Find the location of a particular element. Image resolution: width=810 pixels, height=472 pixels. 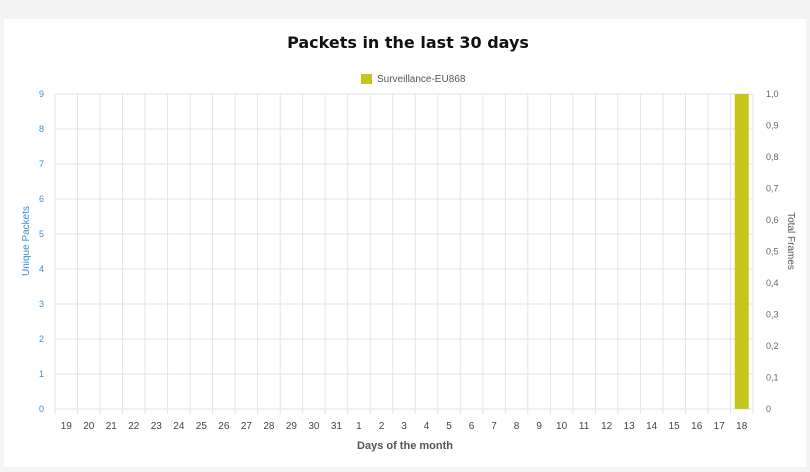

left-axis-ticks: 0 1 2 3 4 5 6 7 8 9 is located at coordinates (41, 251).